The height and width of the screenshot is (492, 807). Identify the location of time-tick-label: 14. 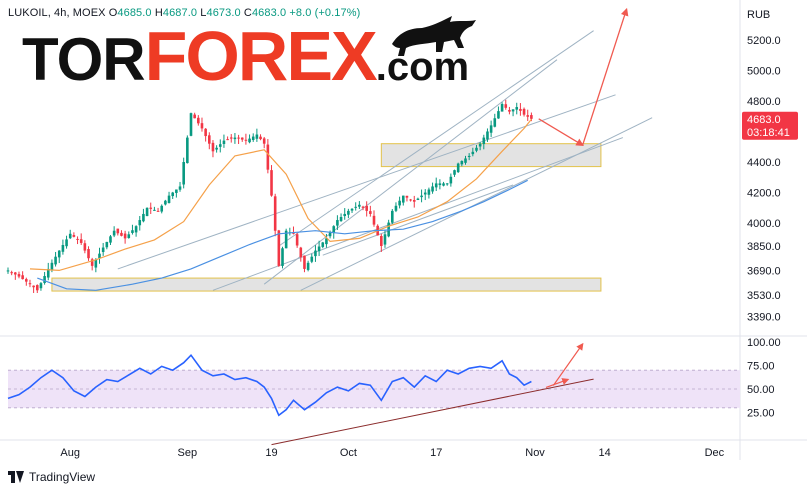
(604, 453).